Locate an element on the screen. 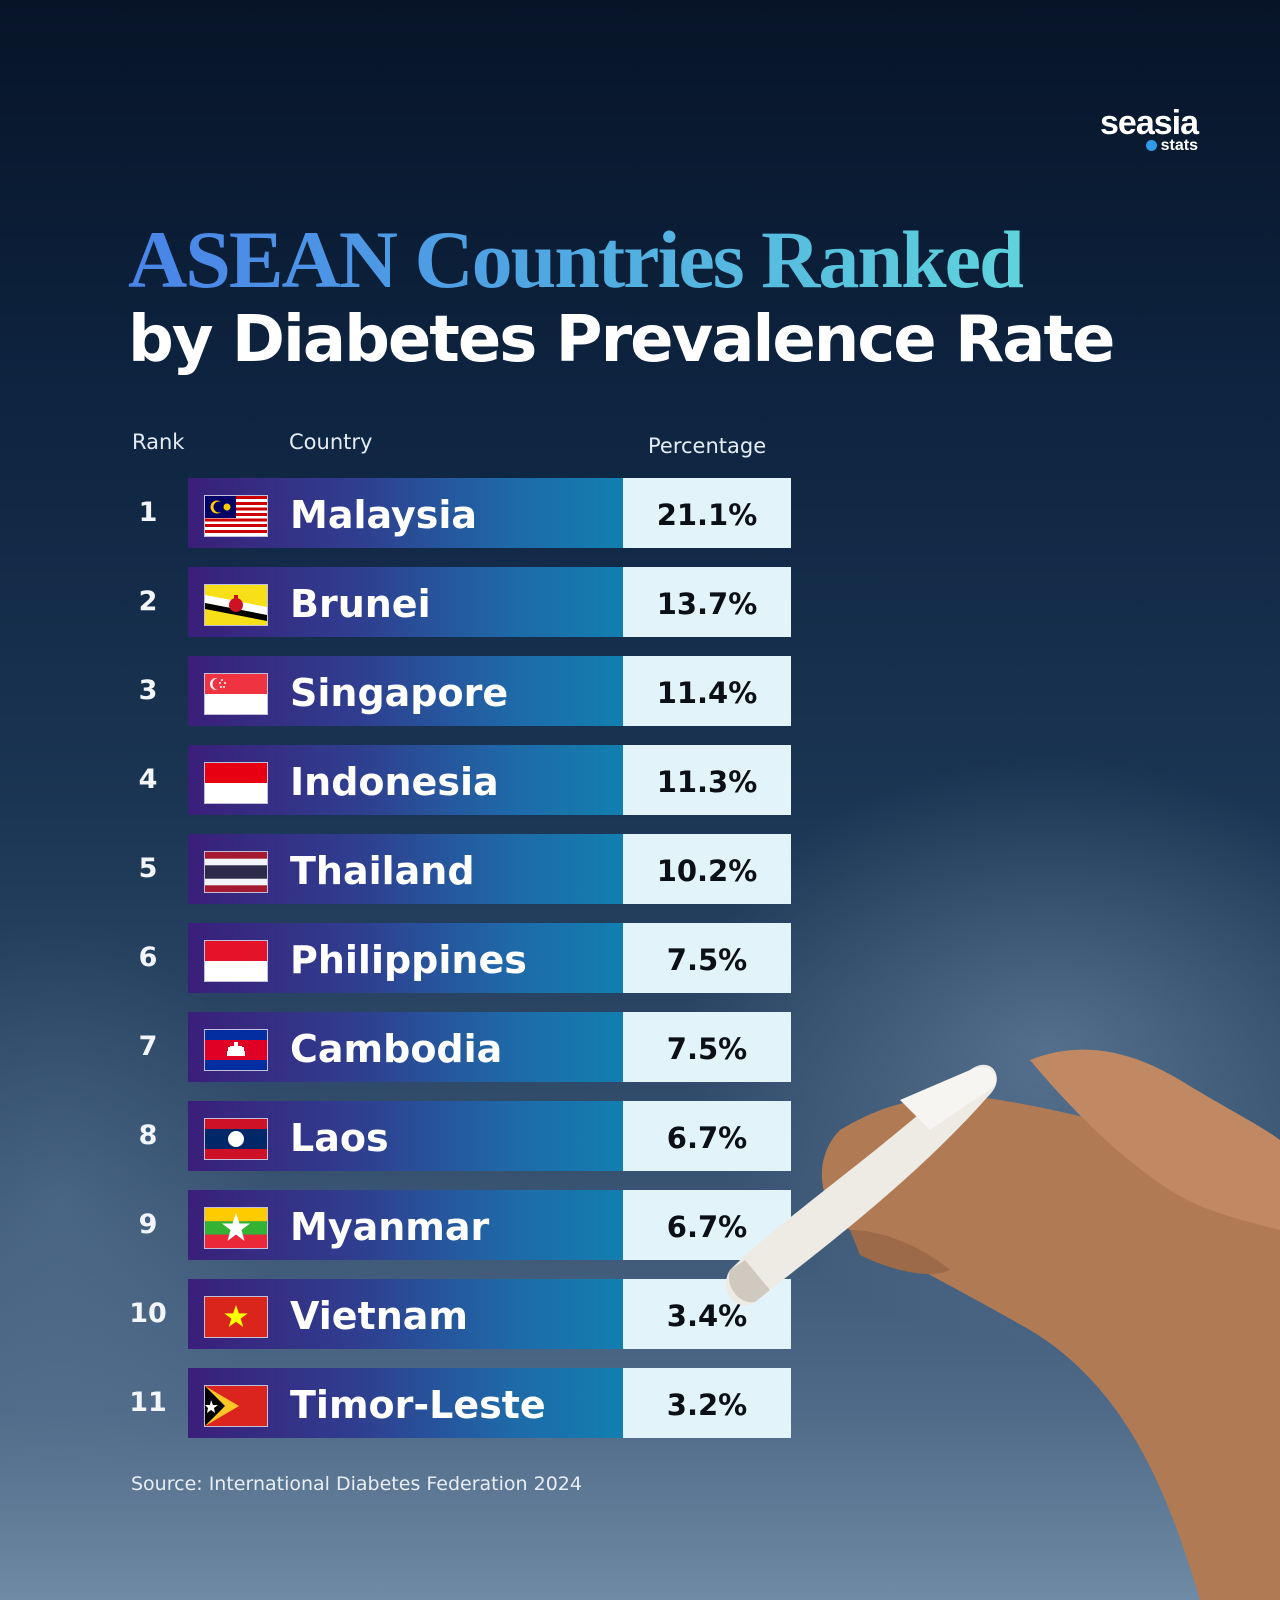 This screenshot has width=1280, height=1600. table-row: 5 Thailand 10.2% is located at coordinates (400, 869).